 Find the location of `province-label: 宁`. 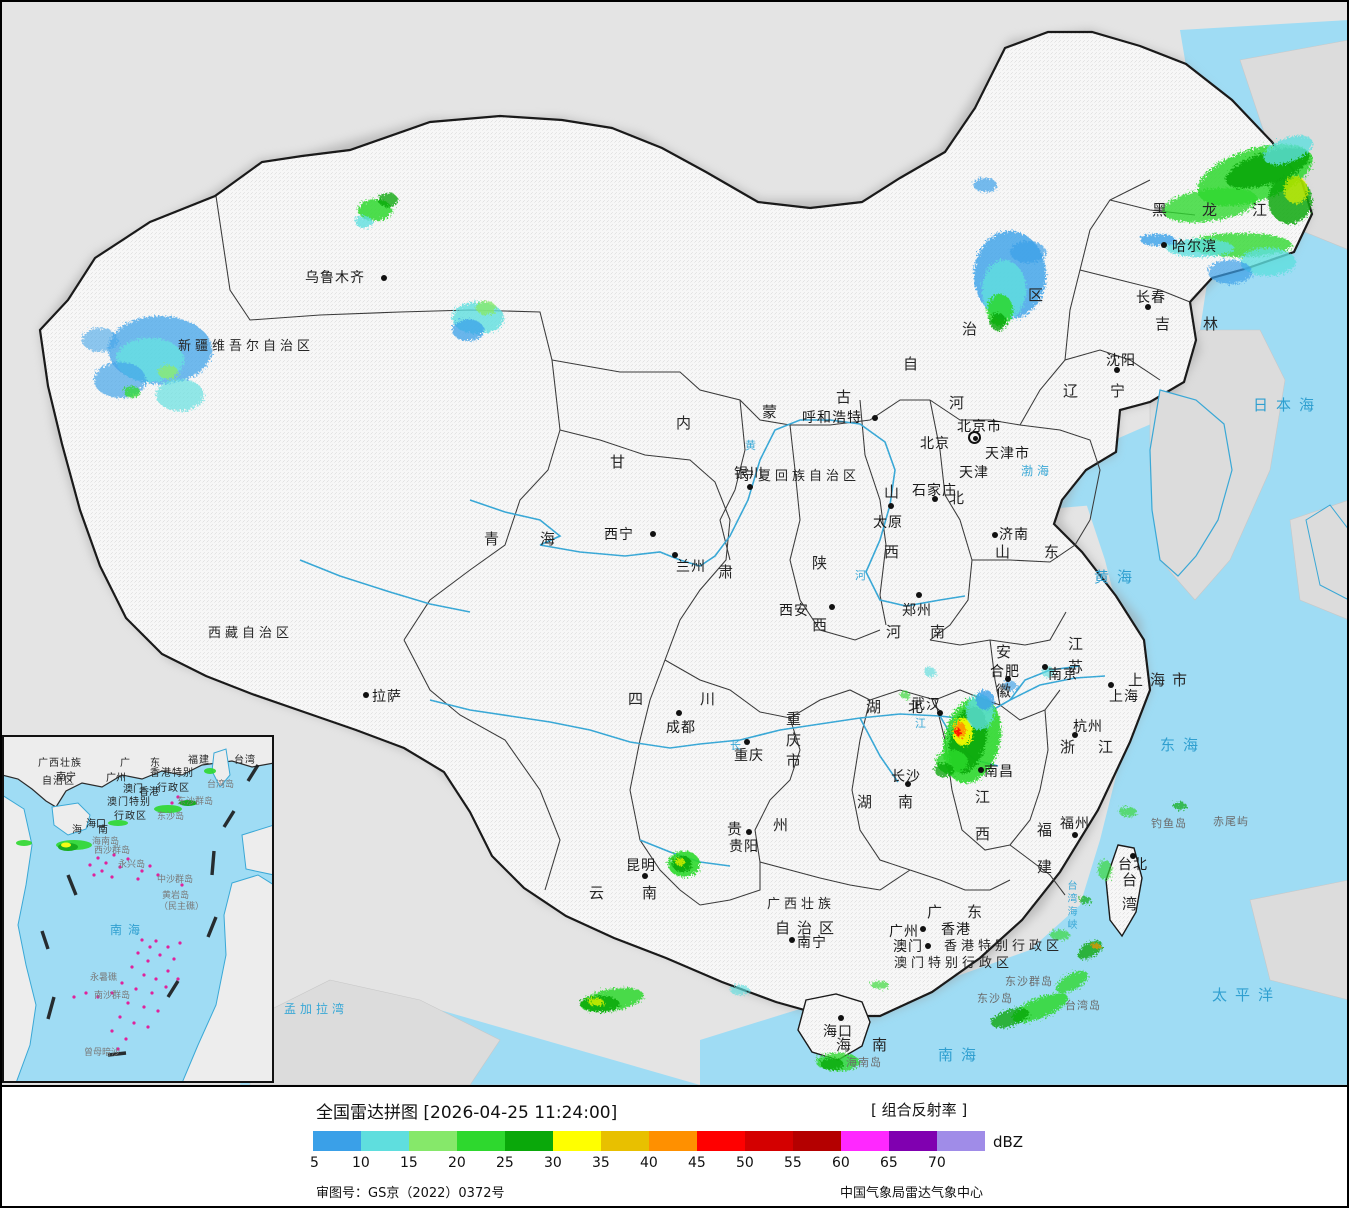

province-label: 宁 is located at coordinates (1121, 391).